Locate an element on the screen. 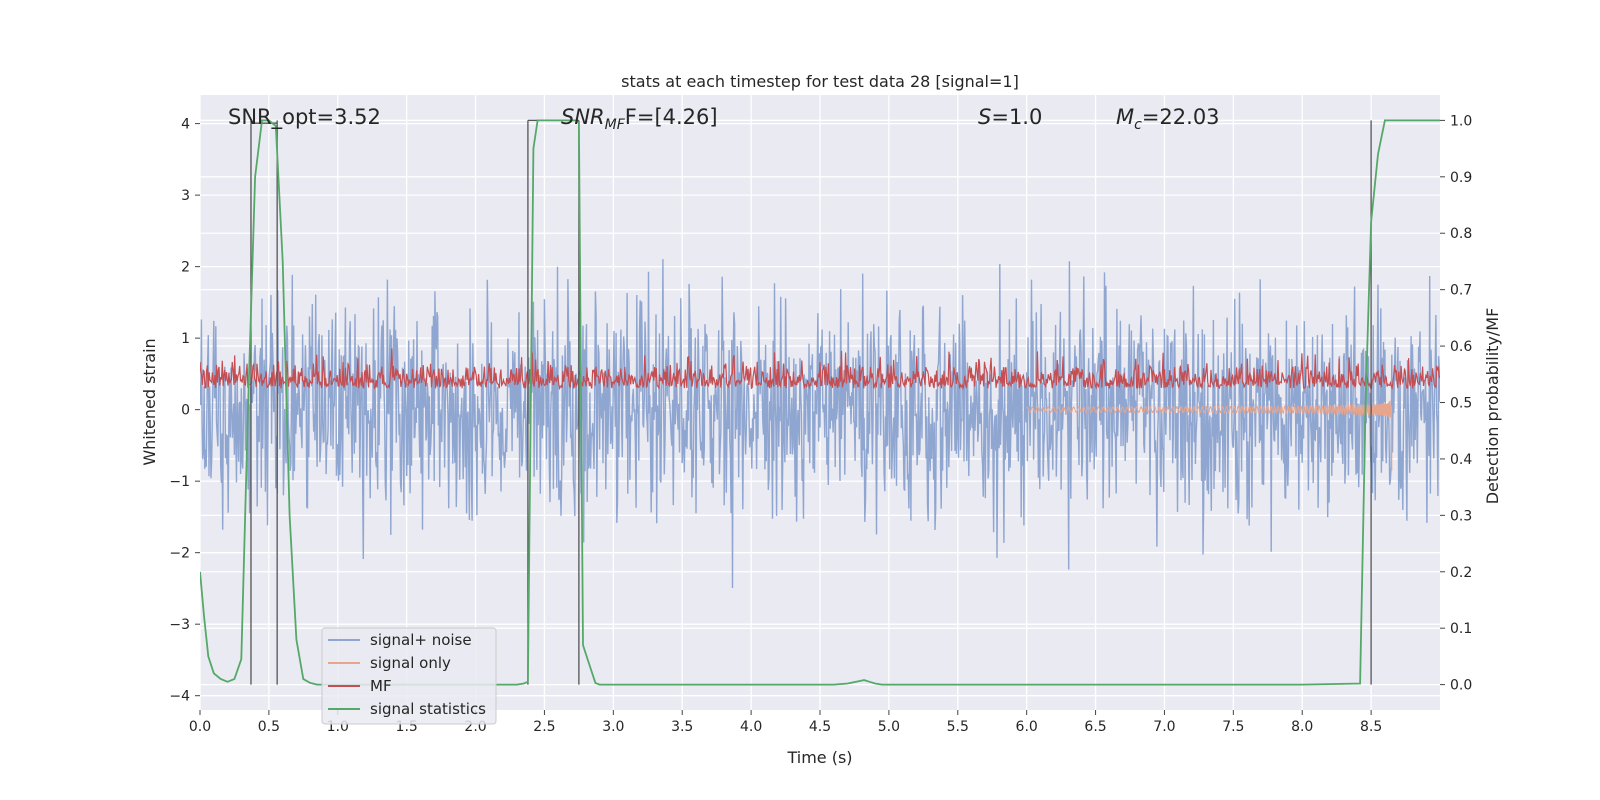  annotation-mc: Mc=22.03 is located at coordinates (1168, 119).